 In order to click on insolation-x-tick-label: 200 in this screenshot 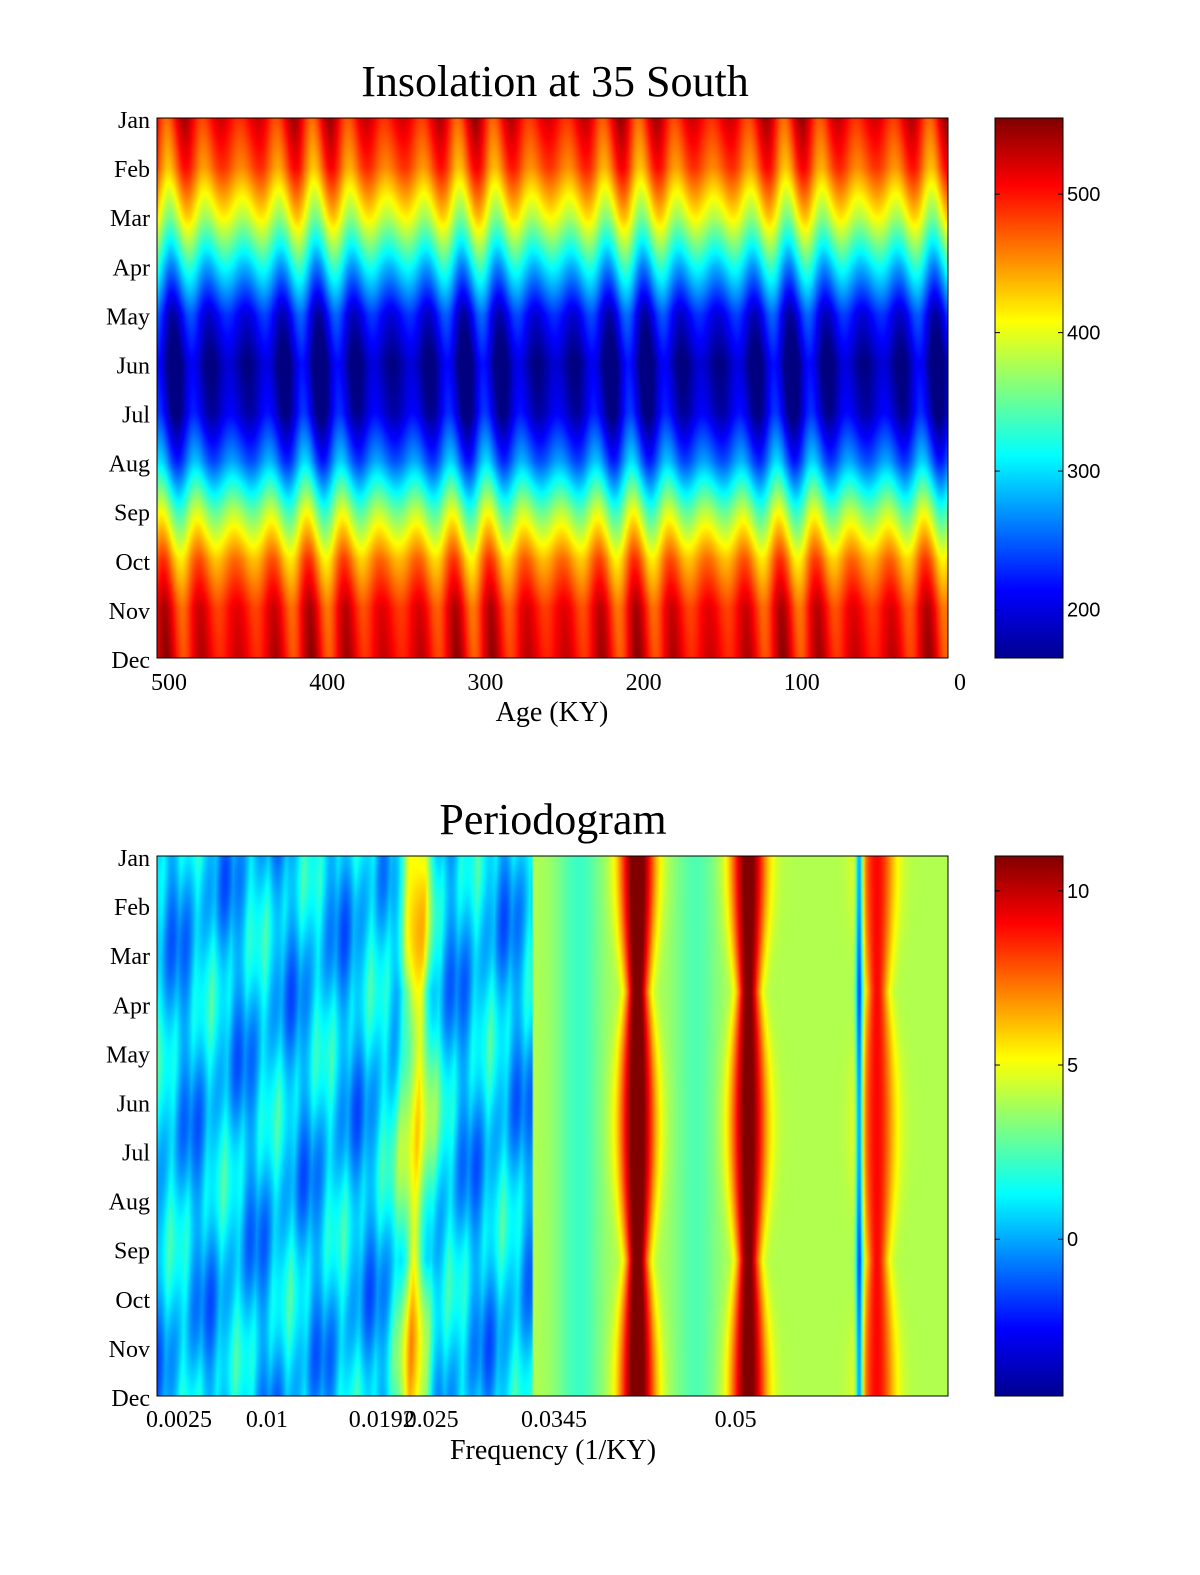, I will do `click(644, 683)`.